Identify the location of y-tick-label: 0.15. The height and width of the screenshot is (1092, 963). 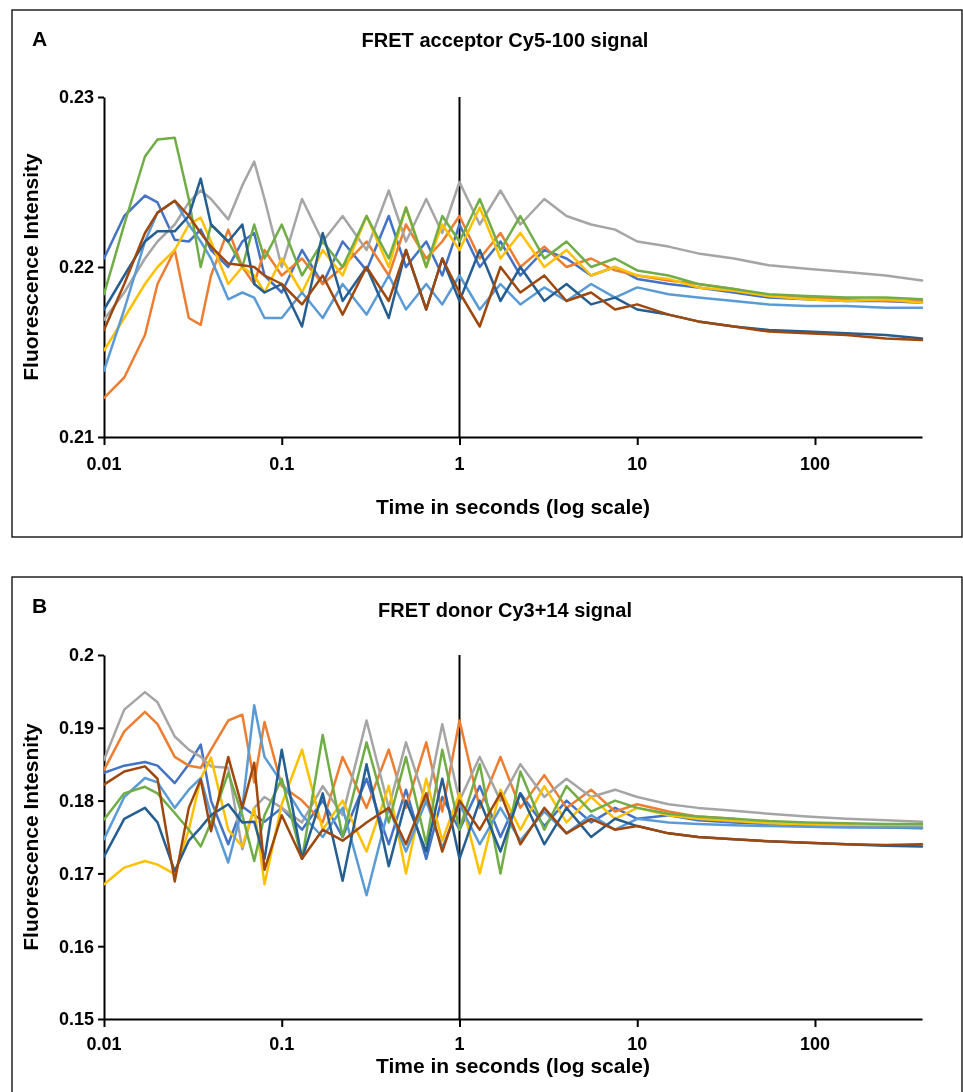
(76, 1019).